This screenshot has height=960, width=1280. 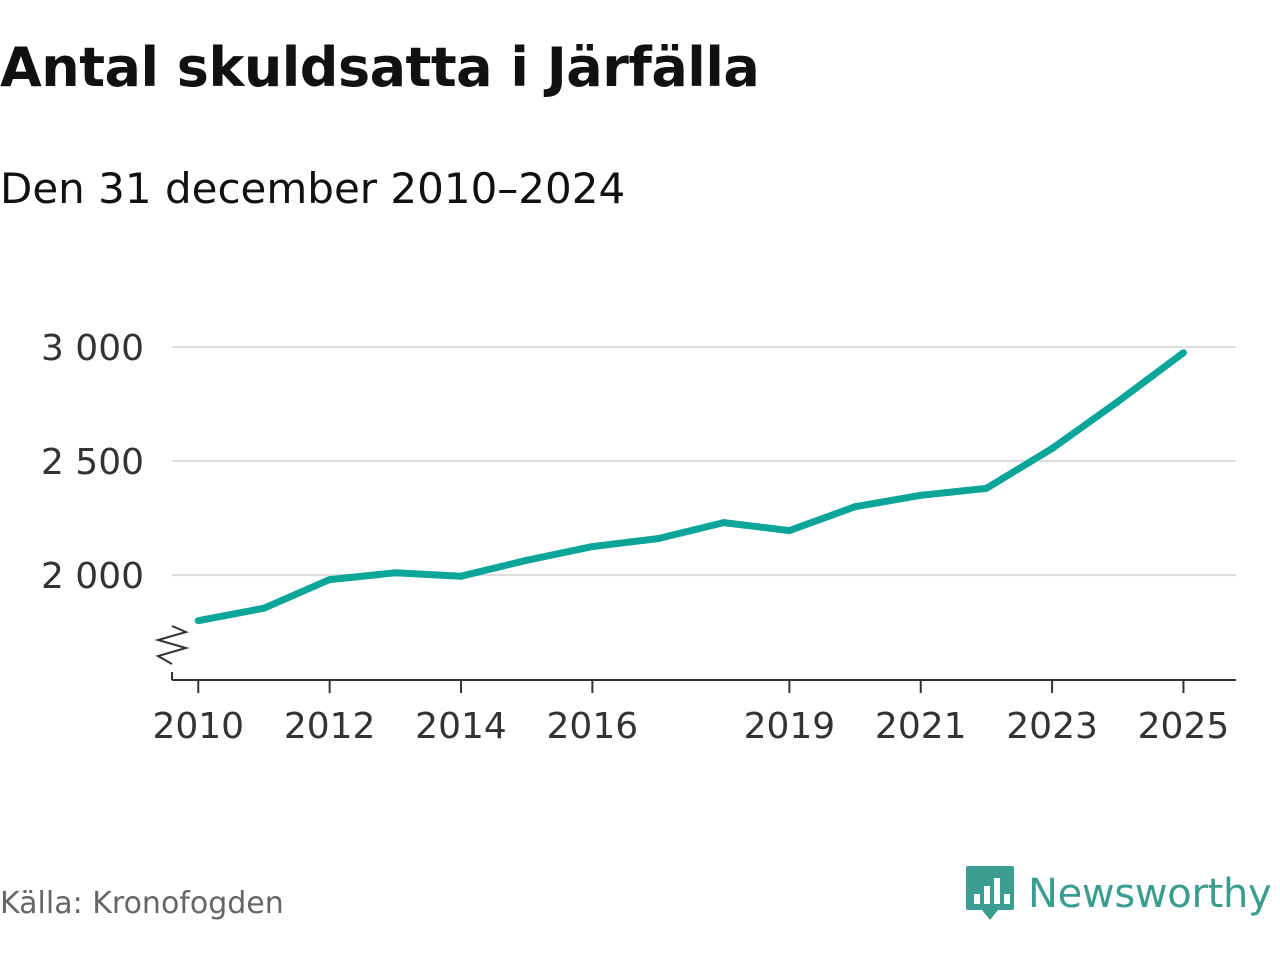 I want to click on x-tick-label: 2025, so click(x=1184, y=726).